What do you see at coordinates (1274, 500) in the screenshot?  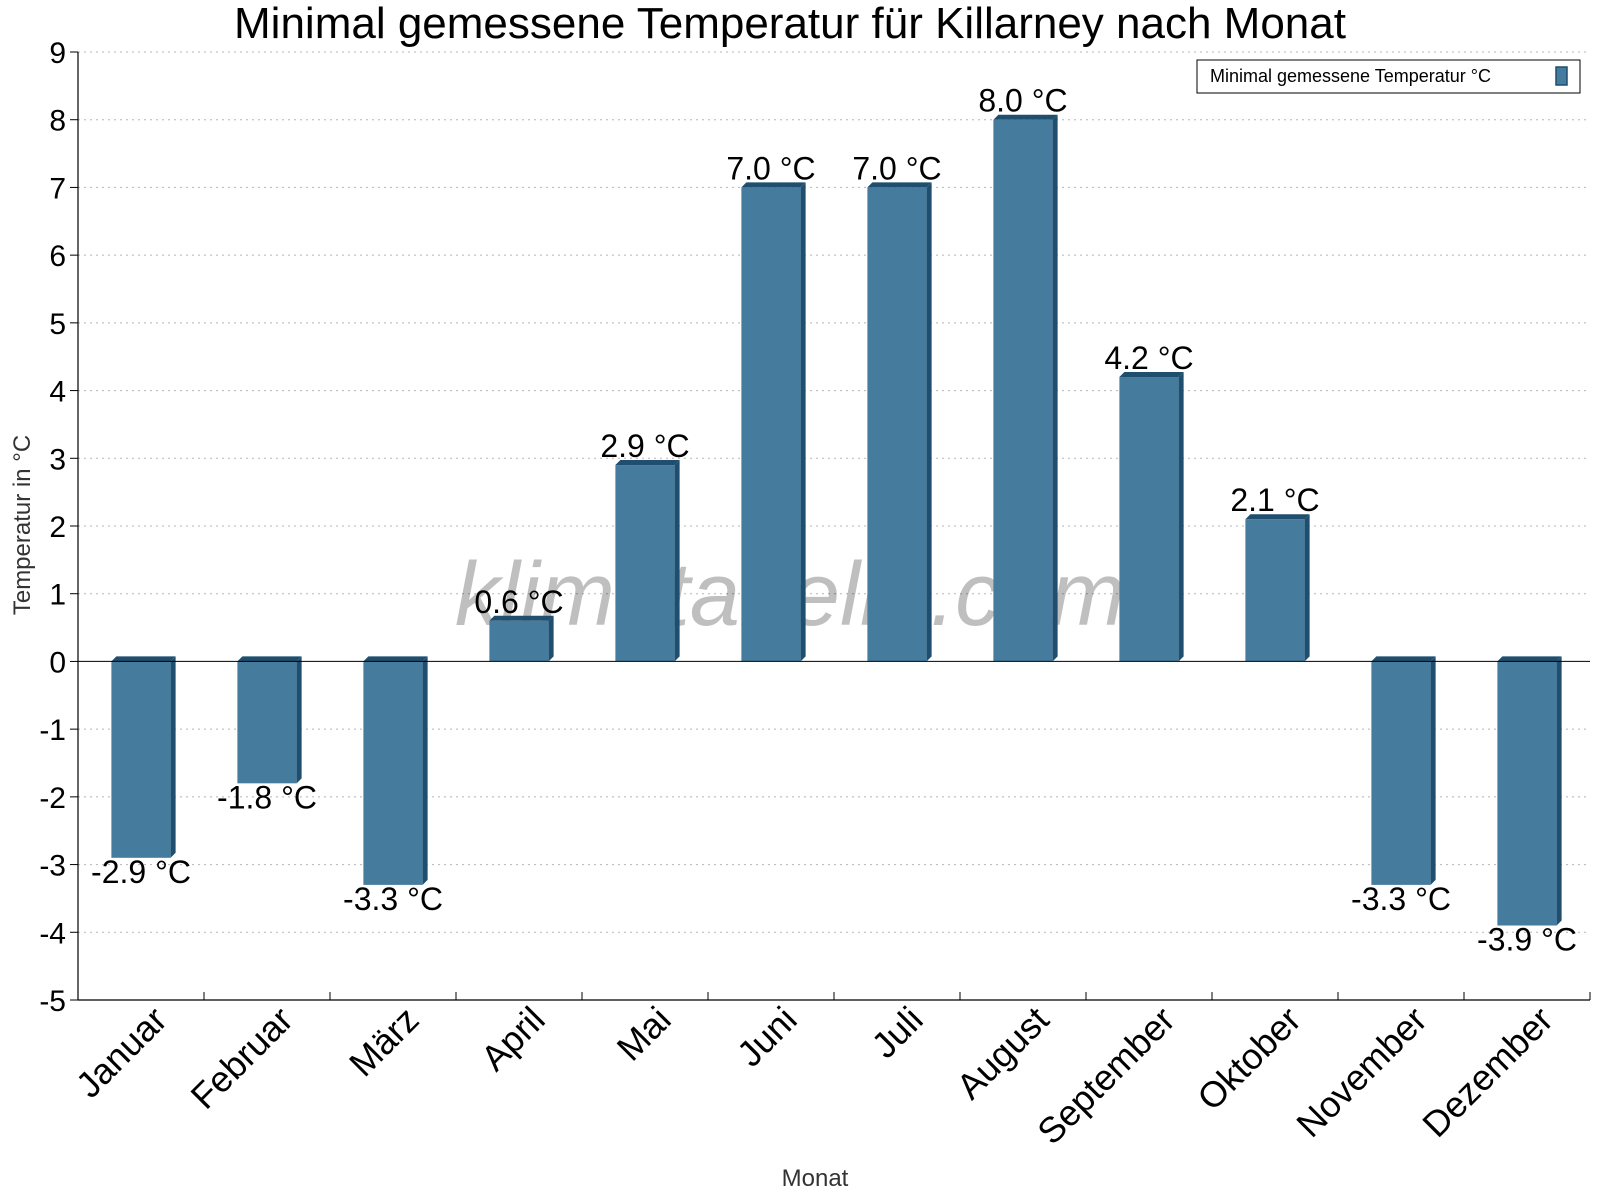 I see `data-label: 2.1 °C` at bounding box center [1274, 500].